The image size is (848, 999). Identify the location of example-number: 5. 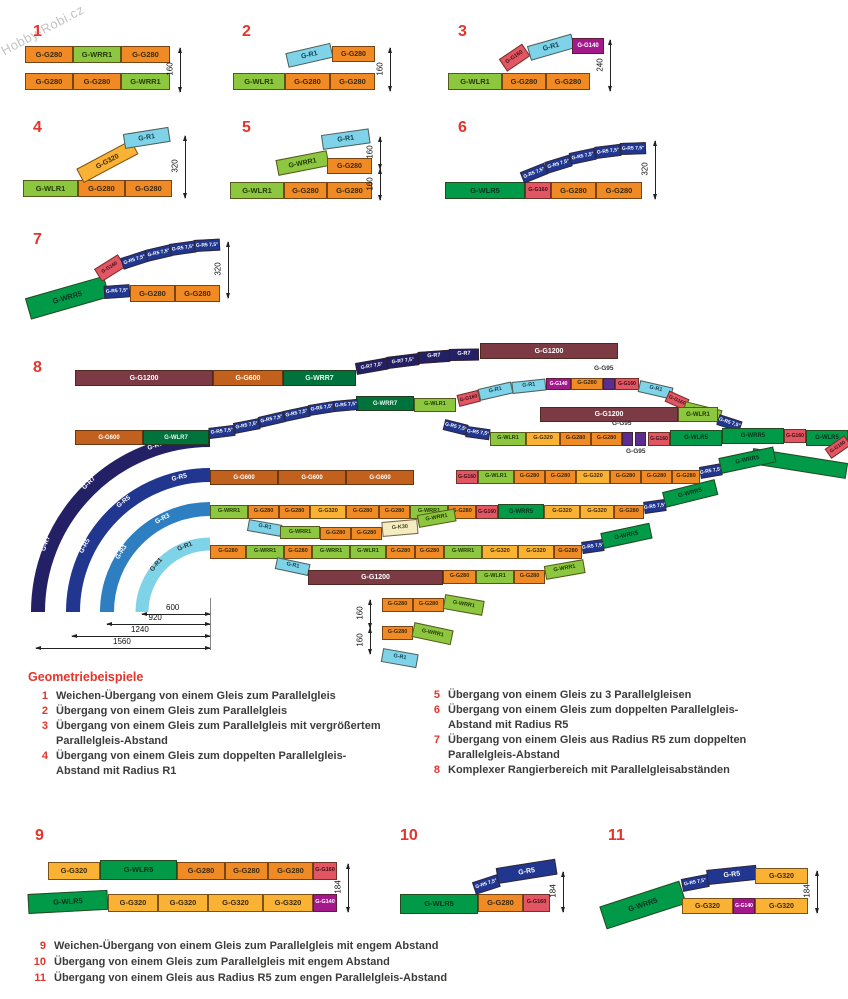
(246, 127).